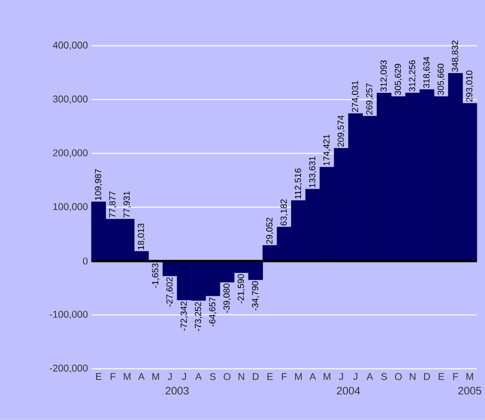 The height and width of the screenshot is (420, 485). I want to click on data-label: 209,574, so click(341, 131).